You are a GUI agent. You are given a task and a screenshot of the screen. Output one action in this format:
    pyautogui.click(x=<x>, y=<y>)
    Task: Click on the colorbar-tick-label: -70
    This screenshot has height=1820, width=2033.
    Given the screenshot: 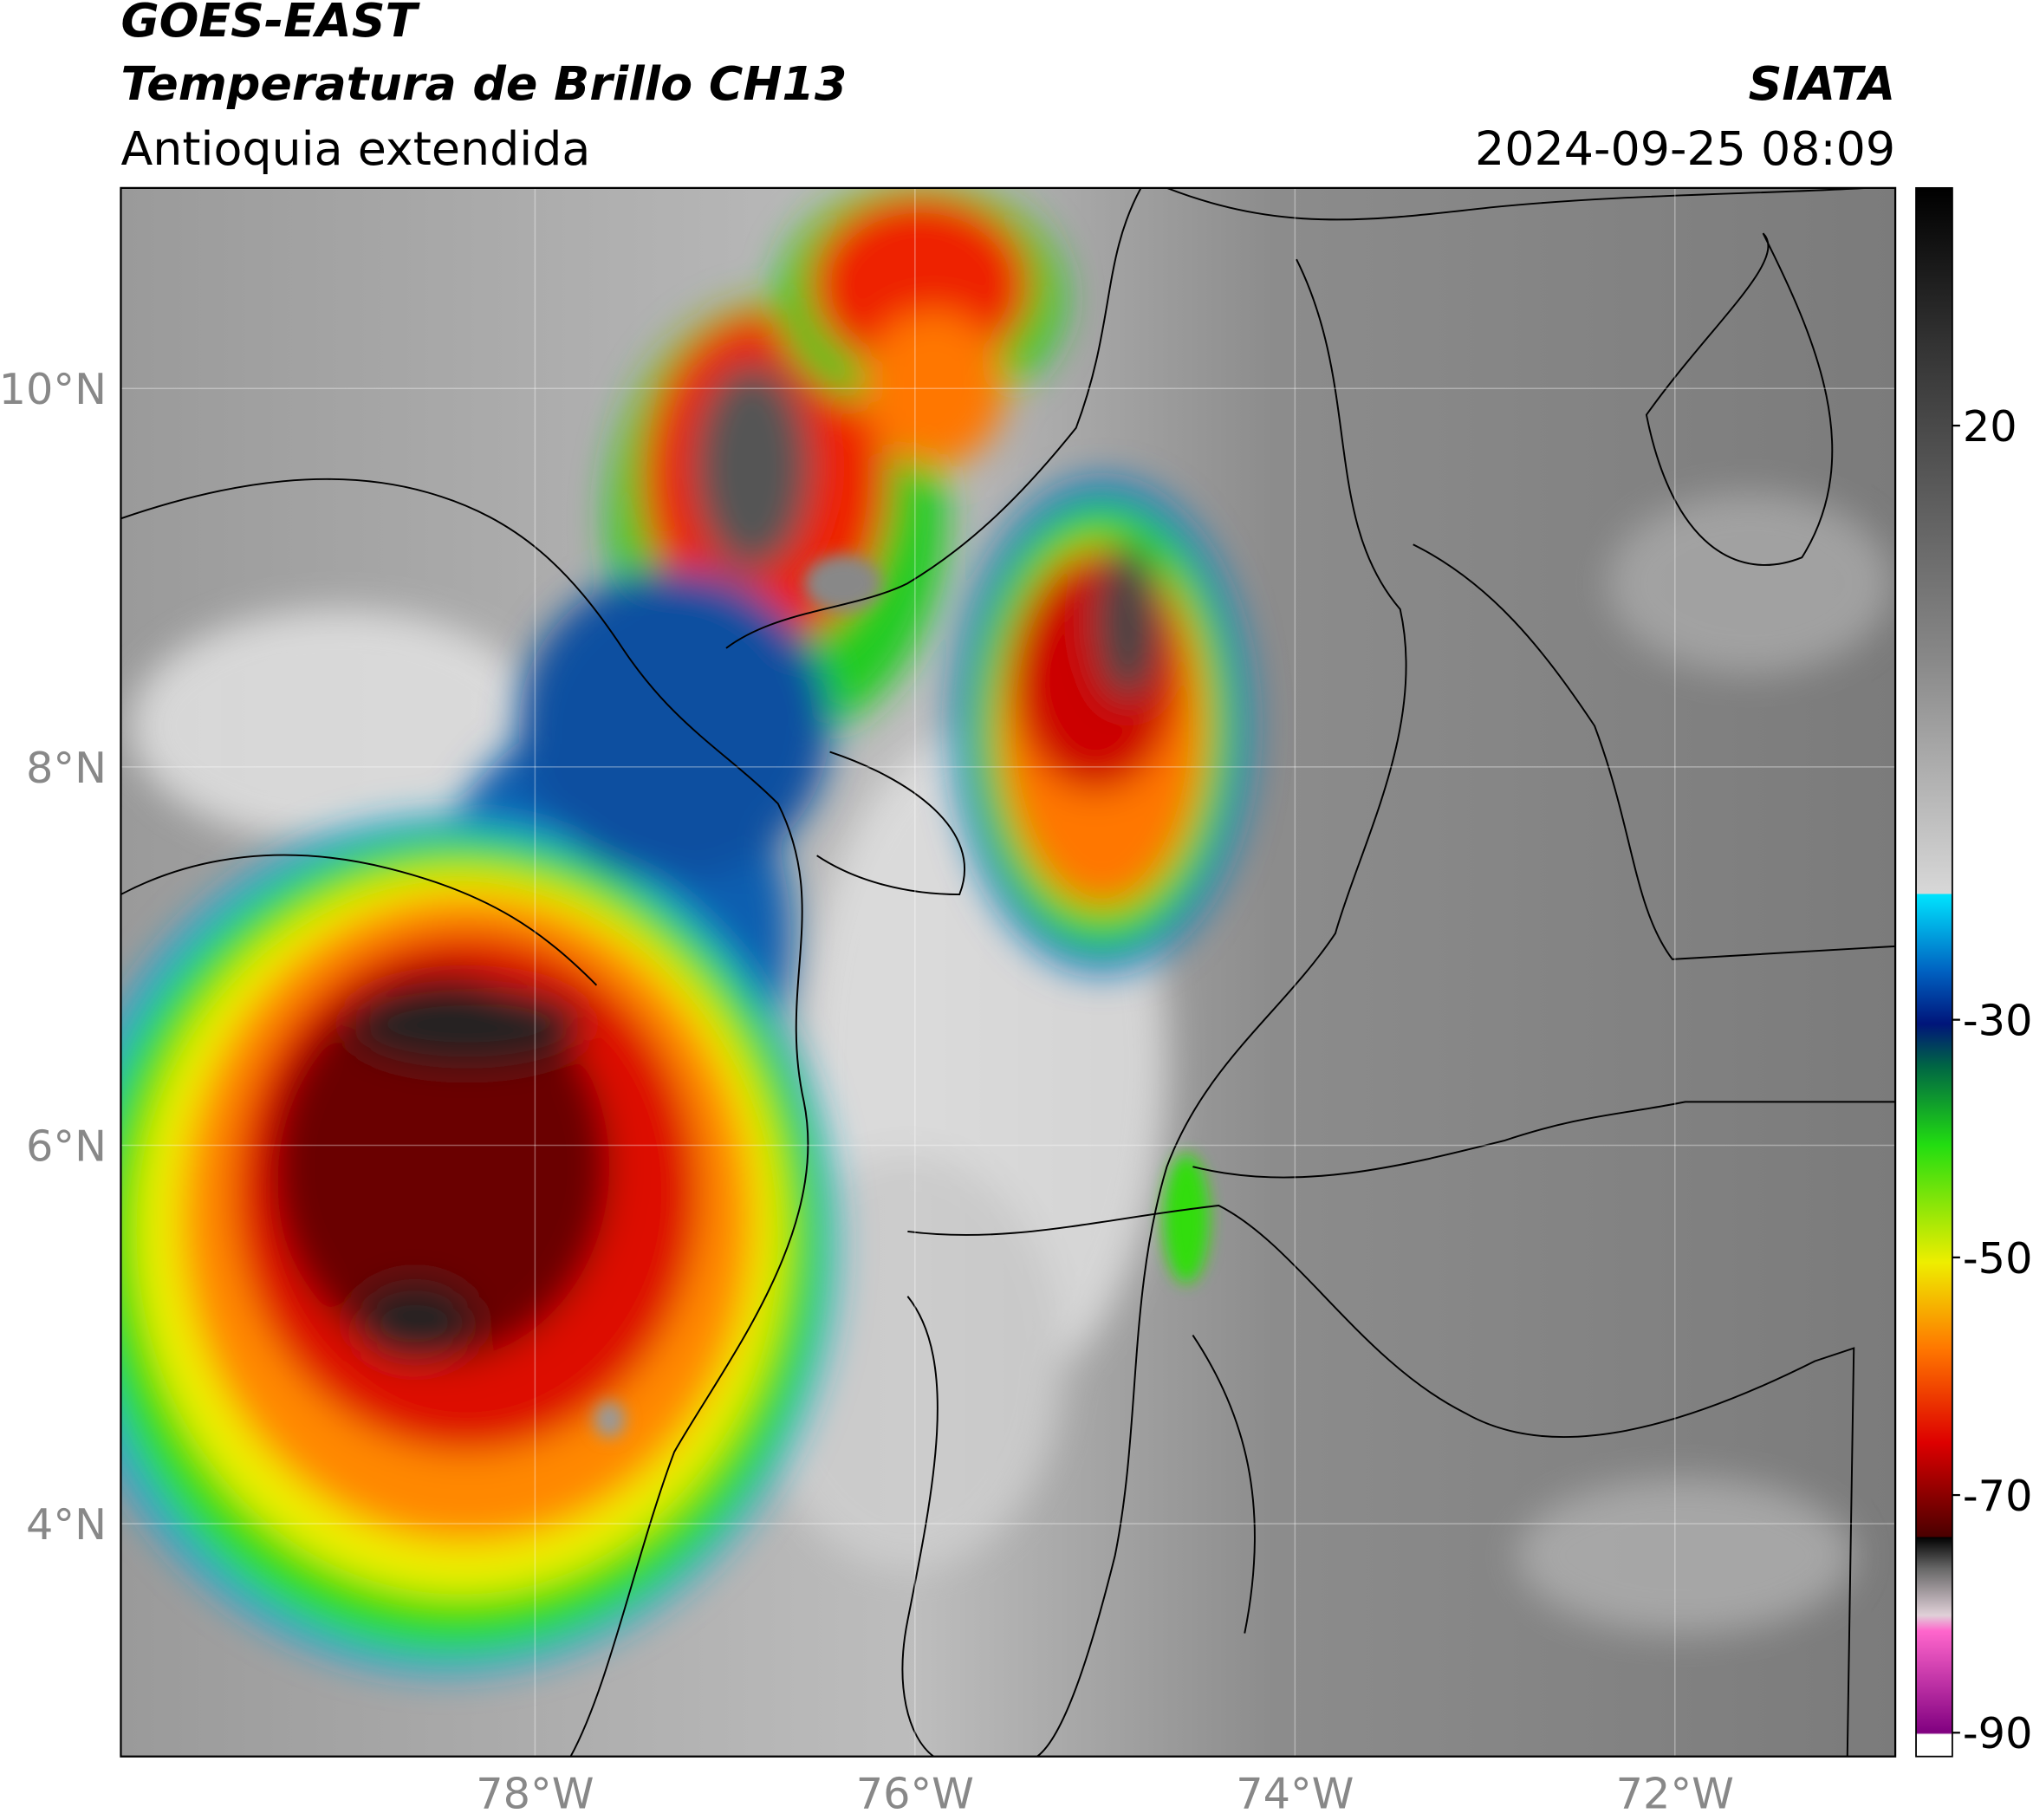 What is the action you would take?
    pyautogui.click(x=1998, y=1496)
    